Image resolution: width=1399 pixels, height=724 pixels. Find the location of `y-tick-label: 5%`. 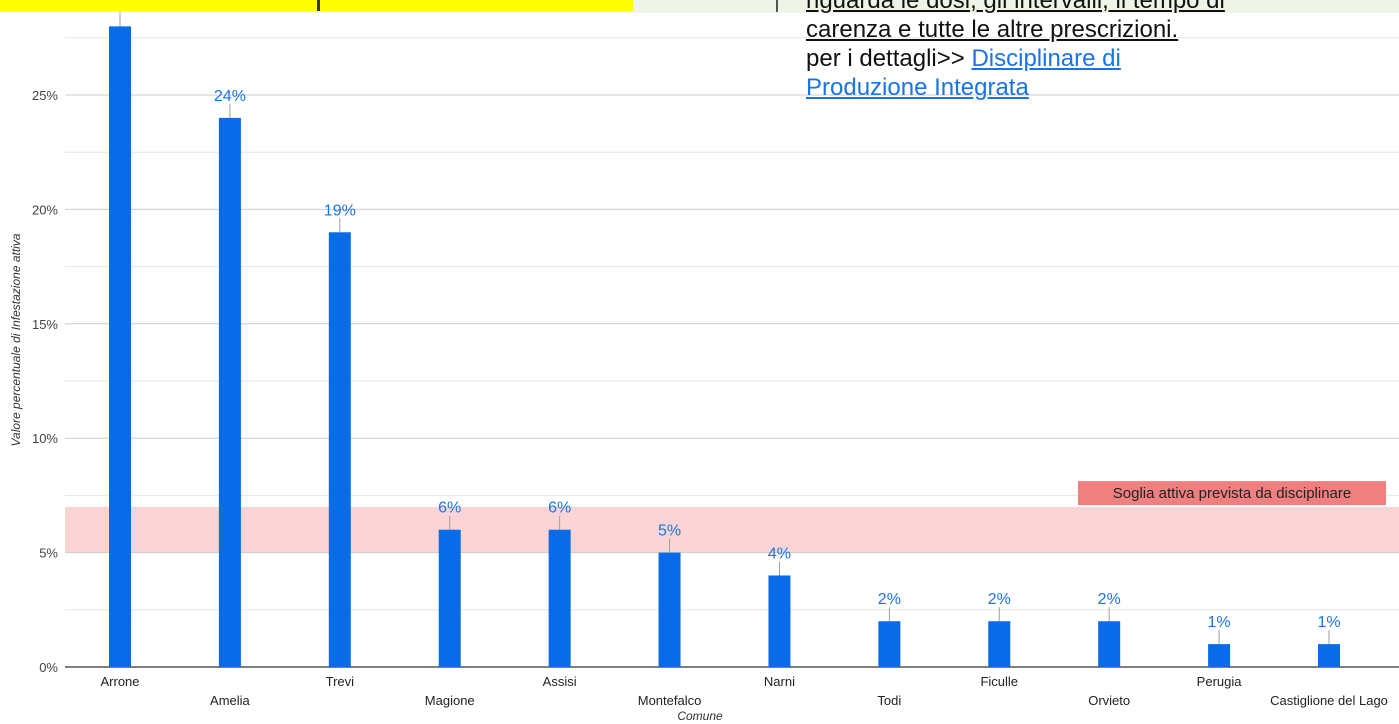

y-tick-label: 5% is located at coordinates (48, 553).